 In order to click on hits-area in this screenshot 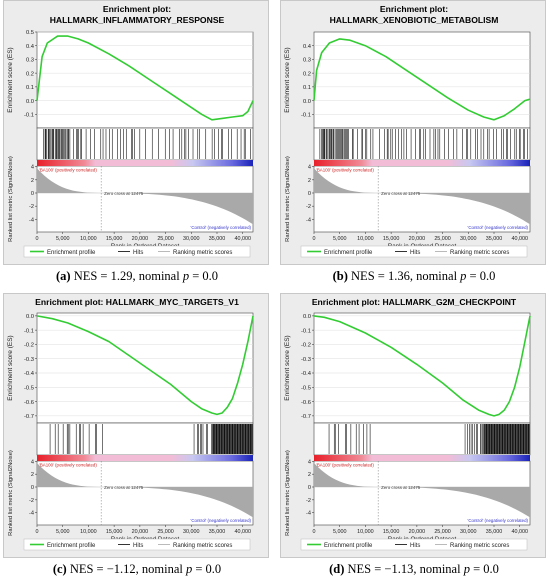, I will do `click(422, 144)`.